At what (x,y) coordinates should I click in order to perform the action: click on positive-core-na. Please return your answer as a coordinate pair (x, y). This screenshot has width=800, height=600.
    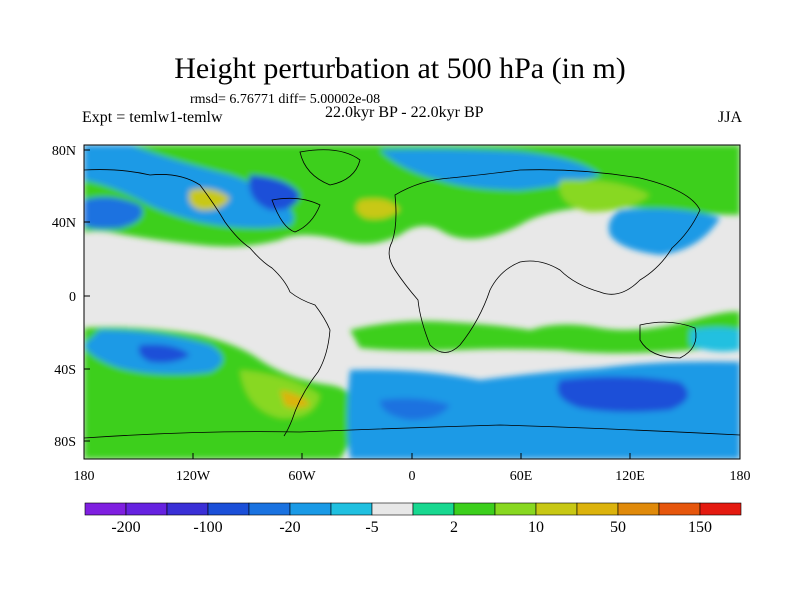
    Looking at the image, I should click on (209, 199).